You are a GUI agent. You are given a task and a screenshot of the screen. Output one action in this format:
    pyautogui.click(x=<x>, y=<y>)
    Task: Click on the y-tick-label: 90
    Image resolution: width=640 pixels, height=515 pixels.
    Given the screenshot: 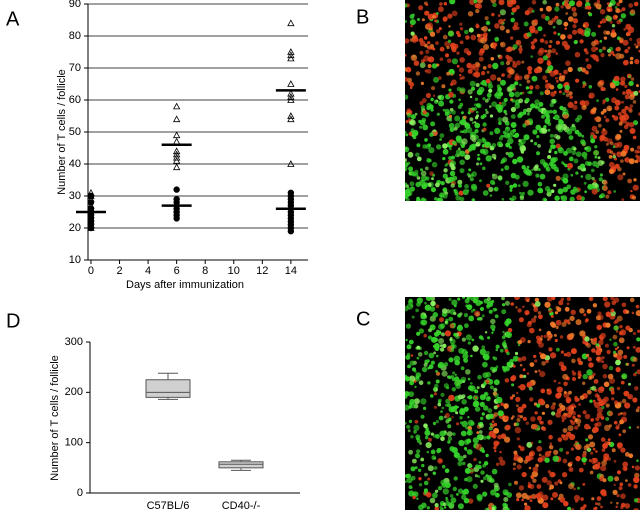 What is the action you would take?
    pyautogui.click(x=75, y=5)
    